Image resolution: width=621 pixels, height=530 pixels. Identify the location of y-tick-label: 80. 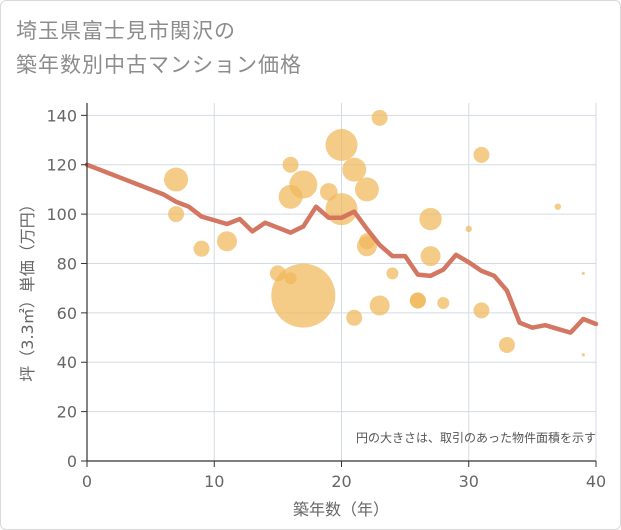
(67, 263).